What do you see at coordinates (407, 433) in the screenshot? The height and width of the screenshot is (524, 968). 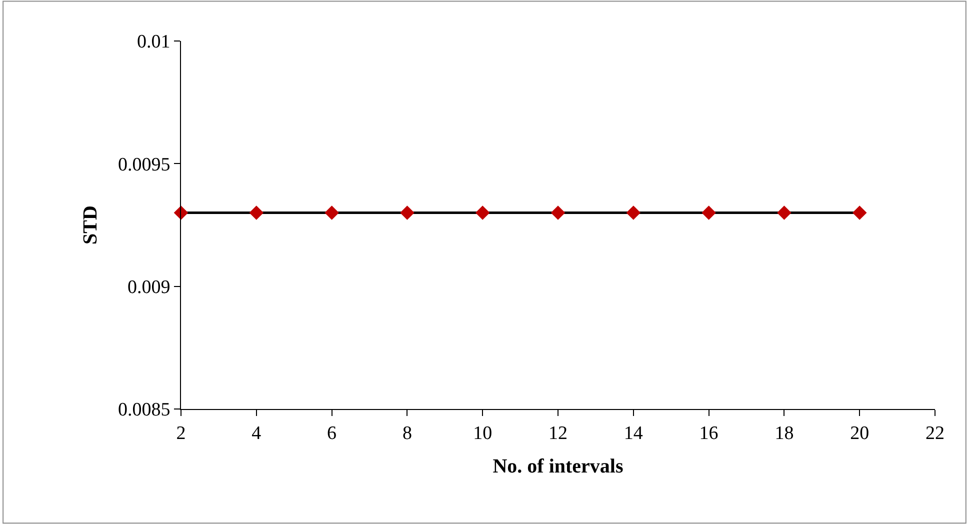 I see `x-tick-label: 8` at bounding box center [407, 433].